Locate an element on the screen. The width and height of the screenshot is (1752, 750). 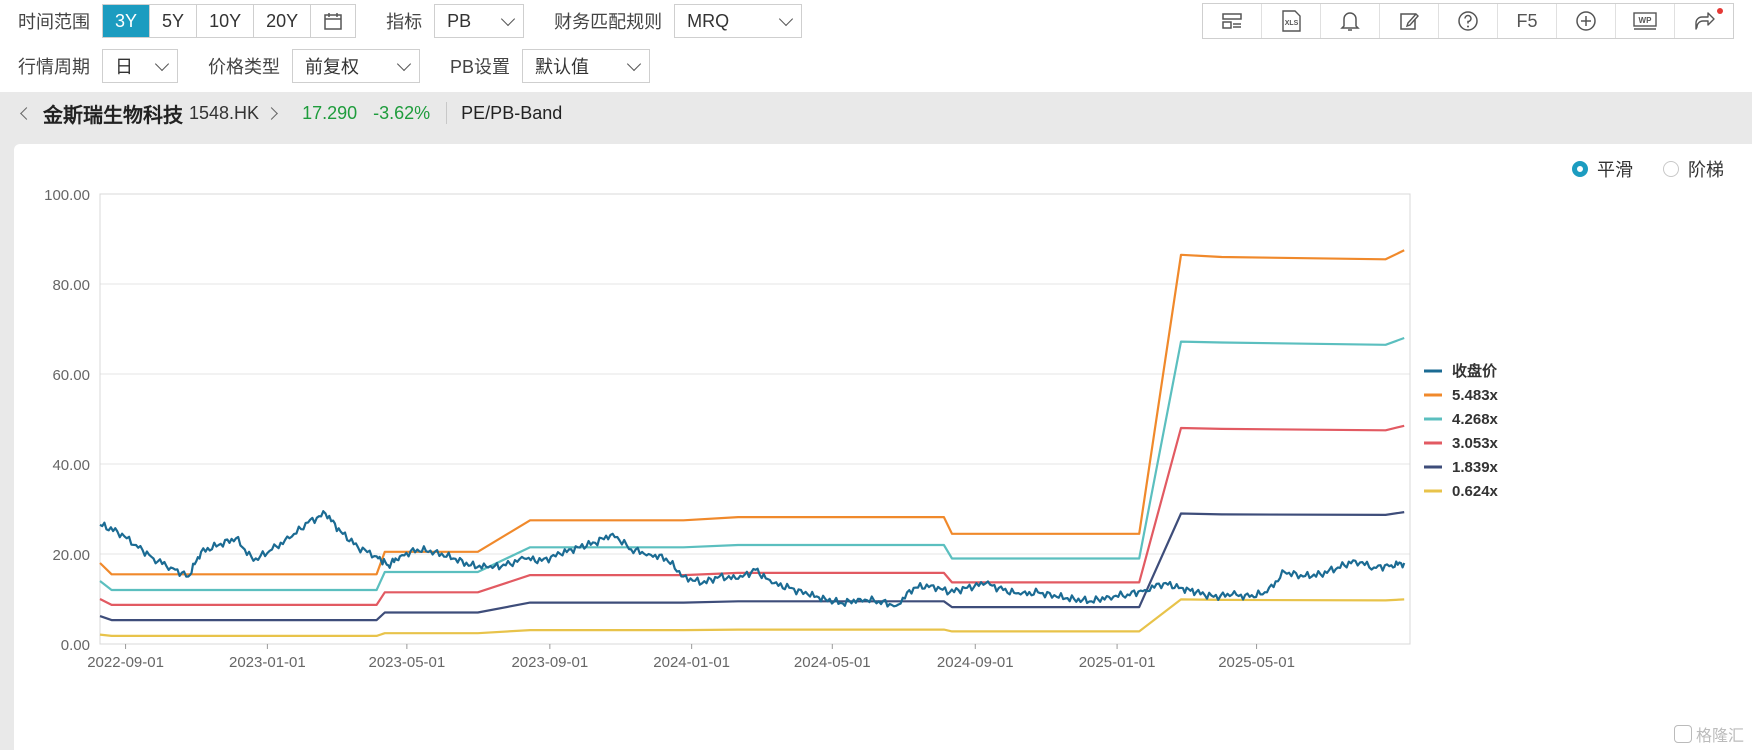
x-tick-label: 2023-05-01 is located at coordinates (407, 662).